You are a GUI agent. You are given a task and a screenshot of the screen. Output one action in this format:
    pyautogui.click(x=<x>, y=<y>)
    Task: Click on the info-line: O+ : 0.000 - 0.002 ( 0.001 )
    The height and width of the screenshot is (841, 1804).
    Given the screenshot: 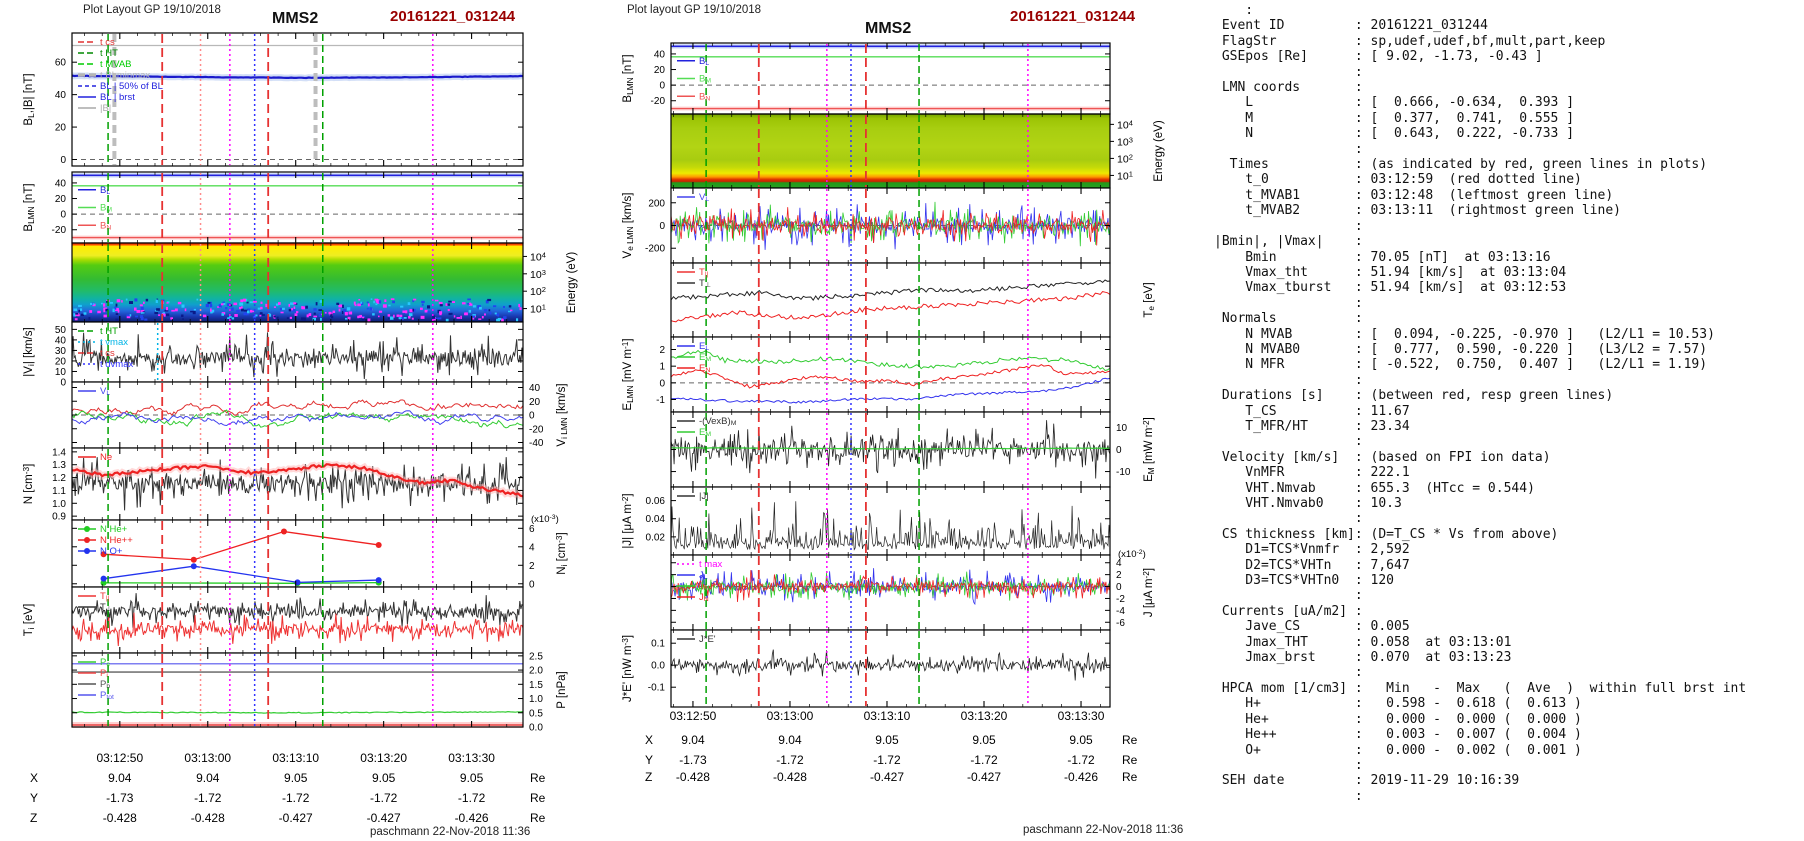 What is the action you would take?
    pyautogui.click(x=1398, y=750)
    